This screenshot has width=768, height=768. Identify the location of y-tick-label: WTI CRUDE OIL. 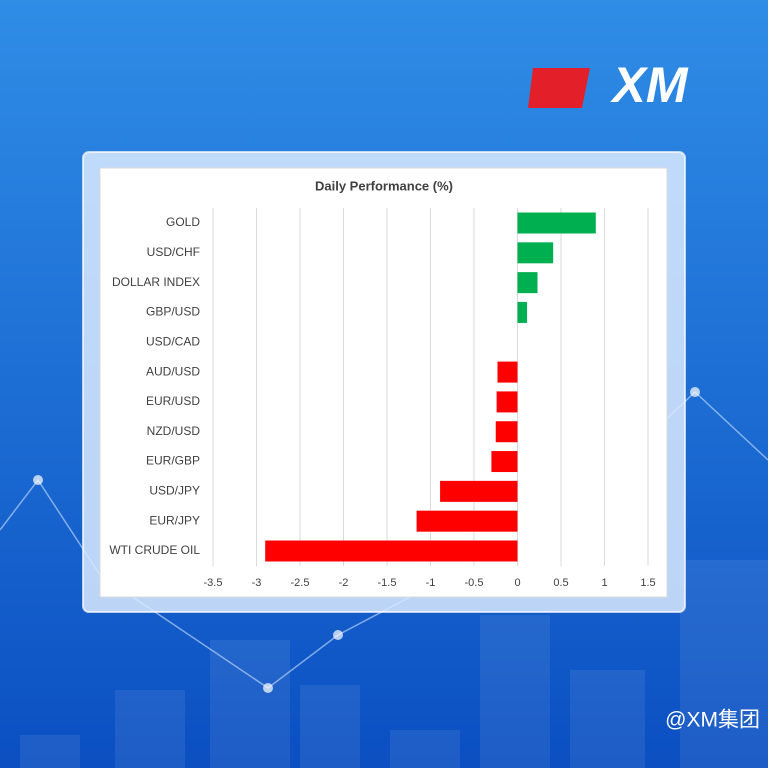
(154, 550).